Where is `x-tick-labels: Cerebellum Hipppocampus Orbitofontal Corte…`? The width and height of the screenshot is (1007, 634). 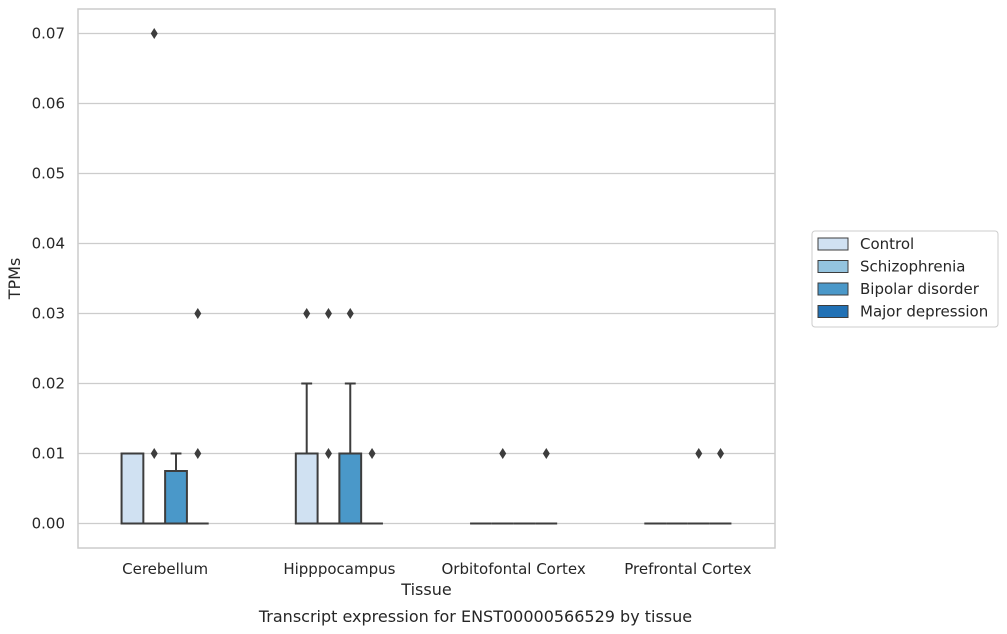 x-tick-labels: Cerebellum Hipppocampus Orbitofontal Corte… is located at coordinates (436, 569).